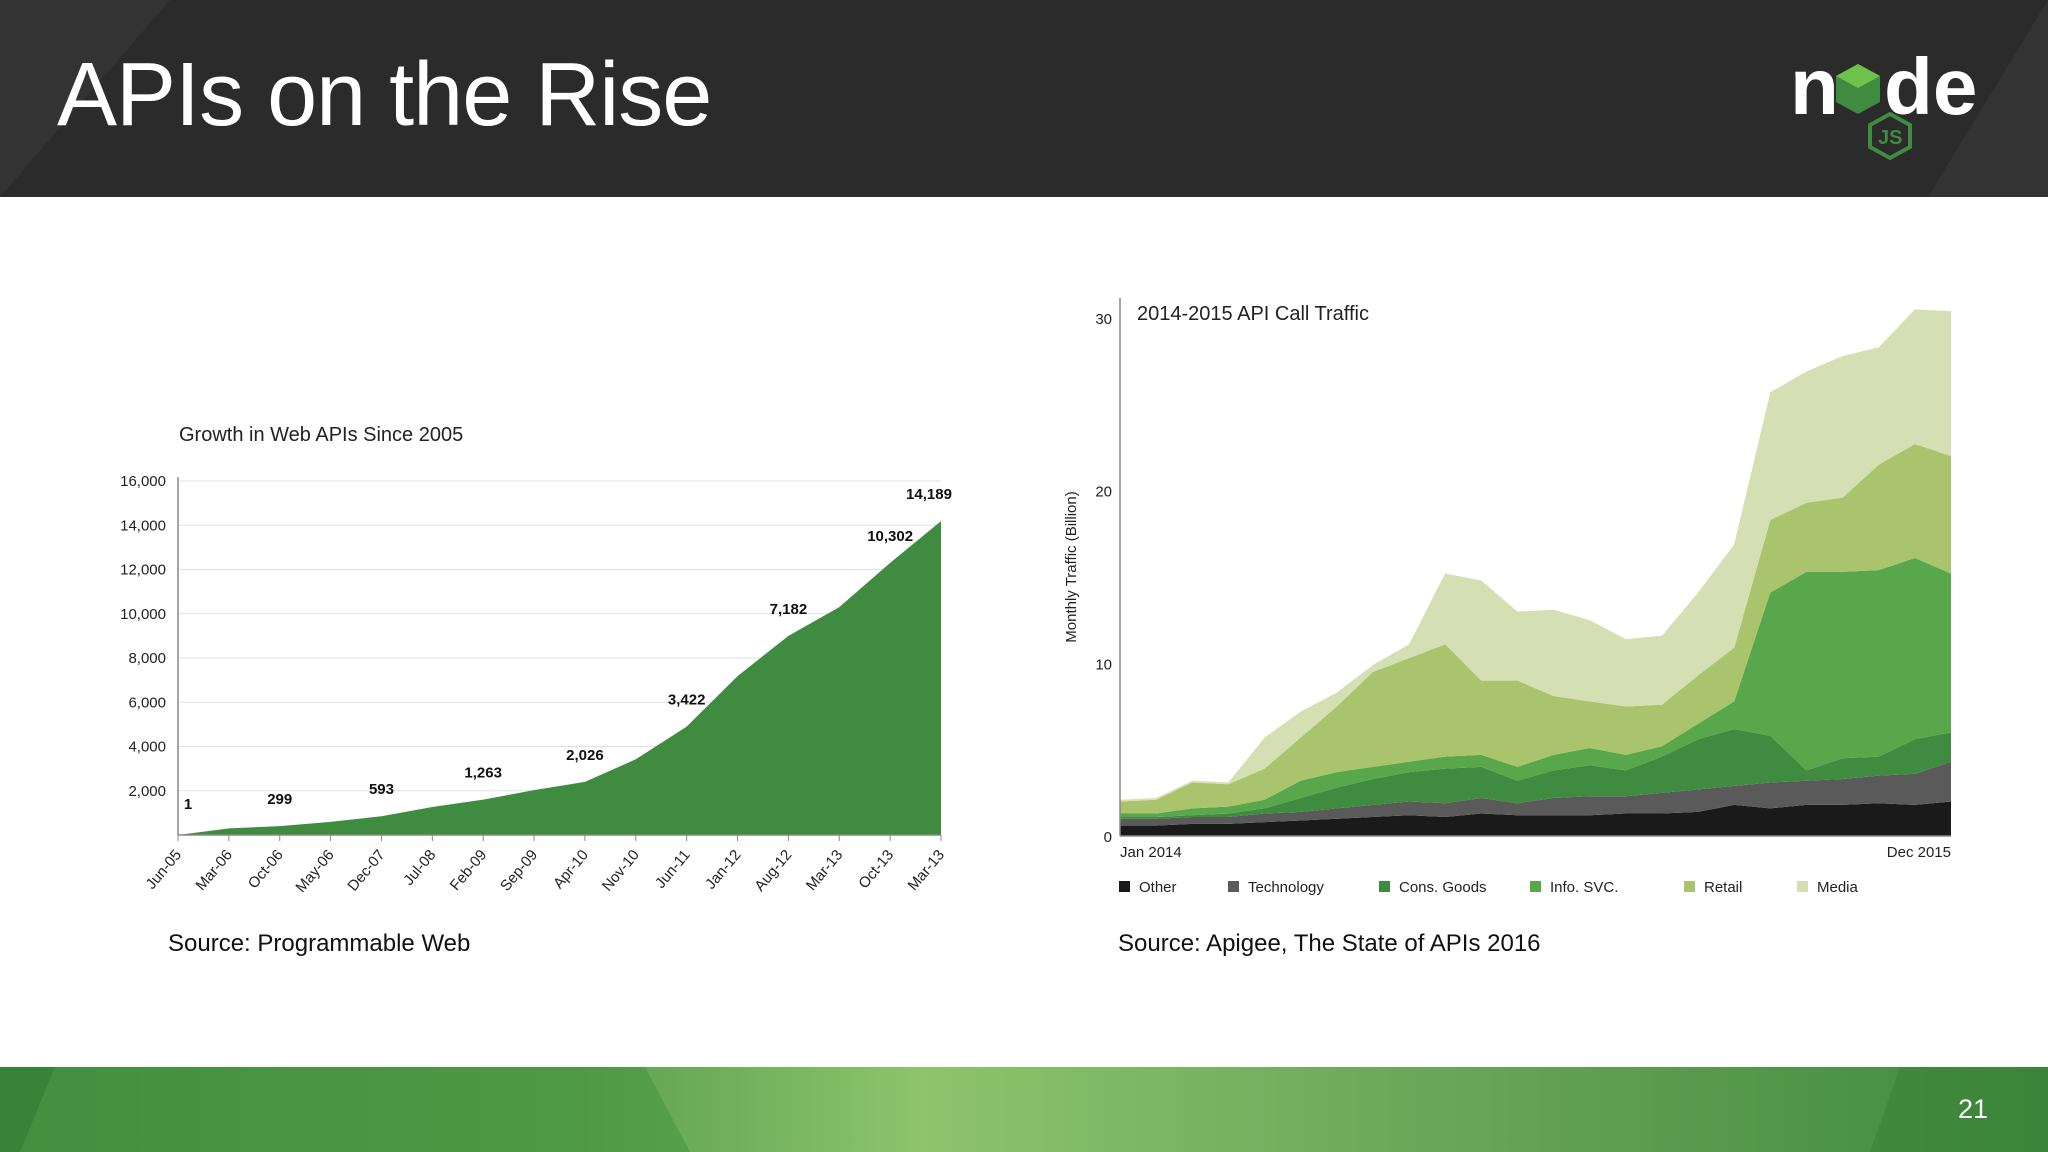 Image resolution: width=2048 pixels, height=1152 pixels. I want to click on data-label: 2,026, so click(585, 755).